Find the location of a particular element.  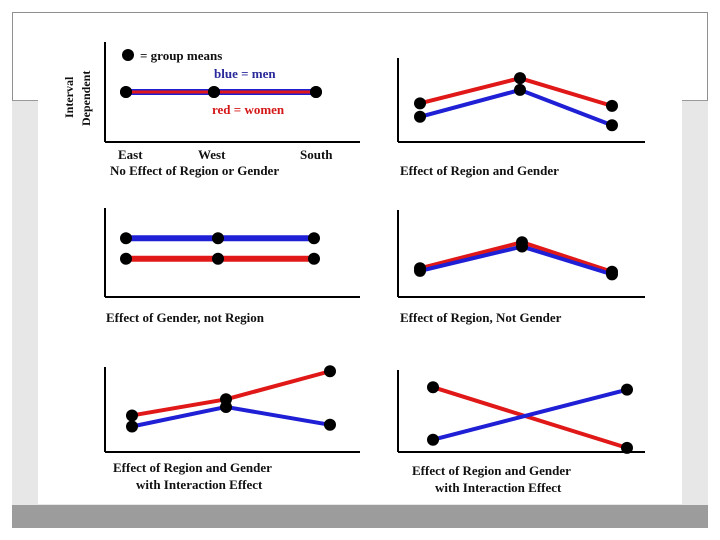

legend-marker-icon is located at coordinates (128, 55).